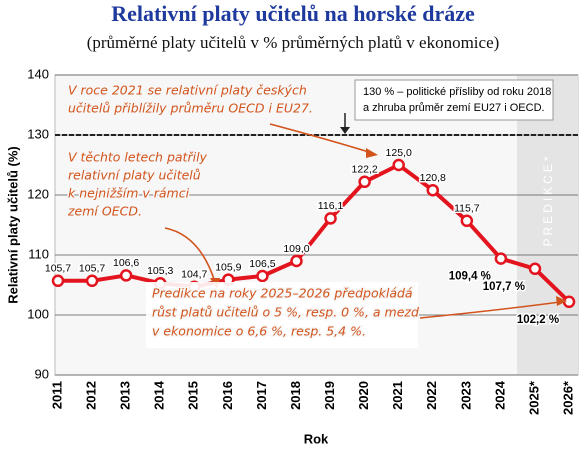 This screenshot has width=586, height=455. I want to click on x-tick-label: 2019, so click(329, 395).